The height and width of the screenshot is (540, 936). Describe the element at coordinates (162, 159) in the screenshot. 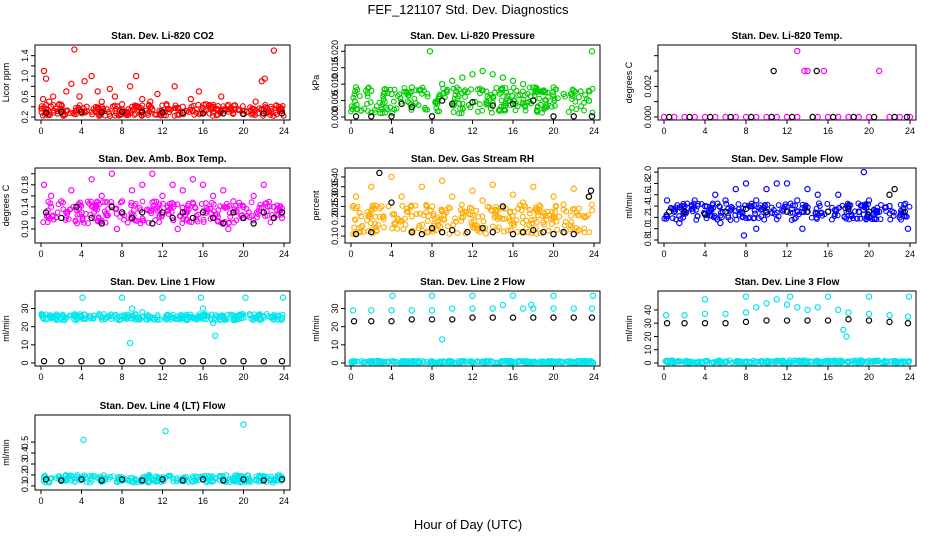

I see `panel-title: Stan. Dev. Amb. Box Temp.` at that location.